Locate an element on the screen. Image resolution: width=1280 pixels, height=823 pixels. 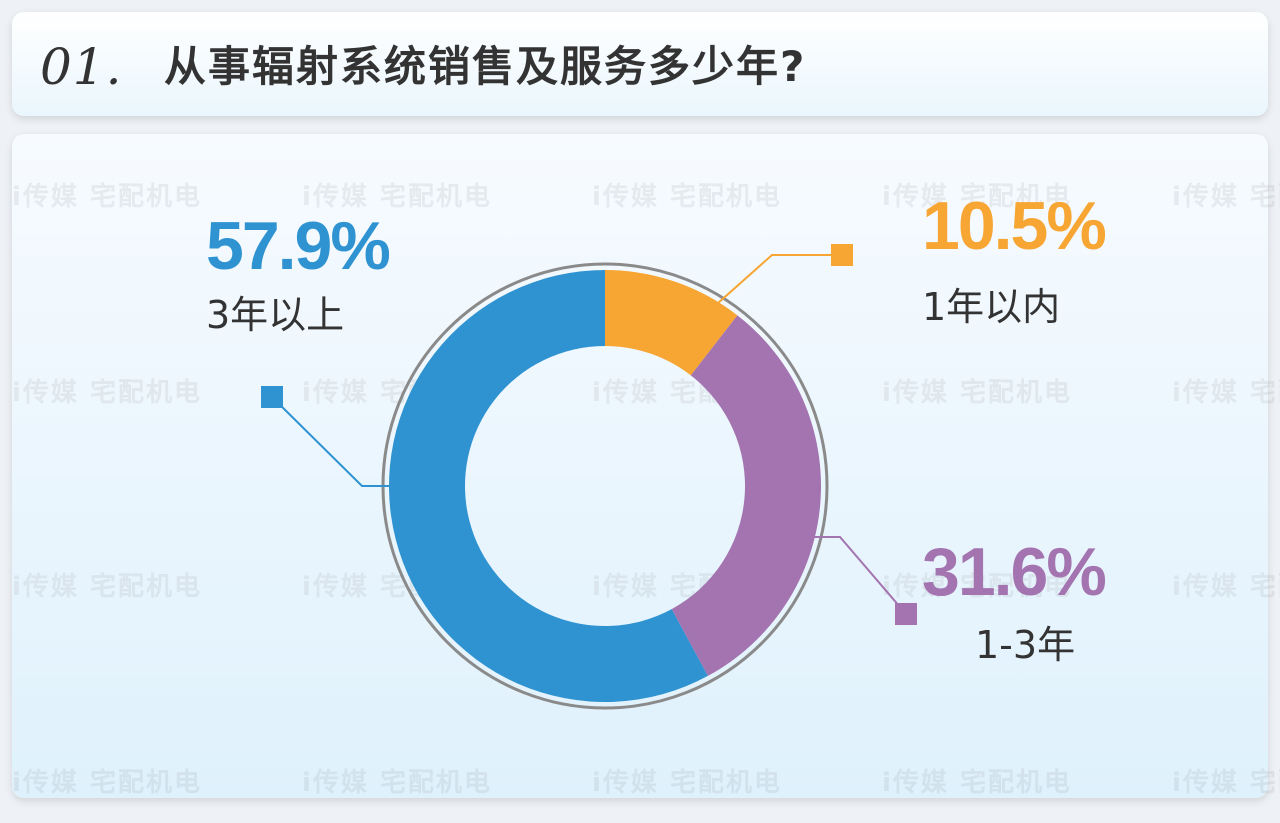
slice-percent-1-3-years: 31.6% is located at coordinates (1014, 572).